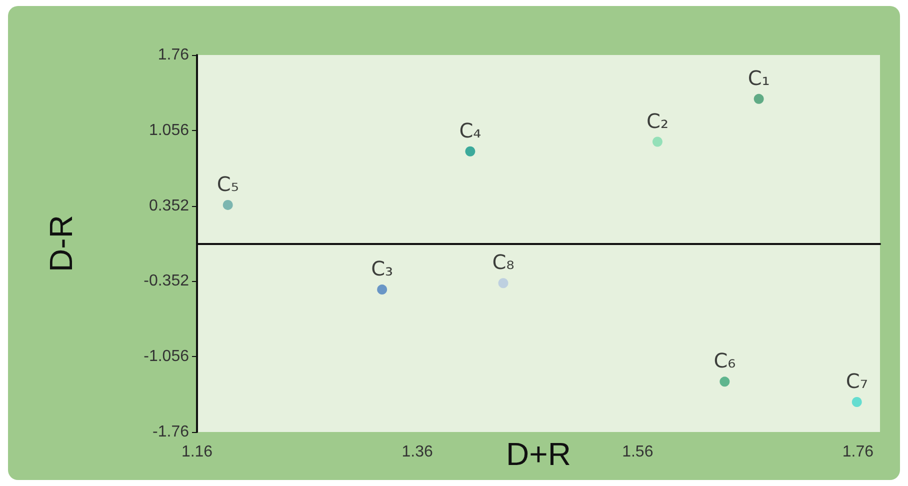  What do you see at coordinates (638, 452) in the screenshot?
I see `x-tick-label: 1.56` at bounding box center [638, 452].